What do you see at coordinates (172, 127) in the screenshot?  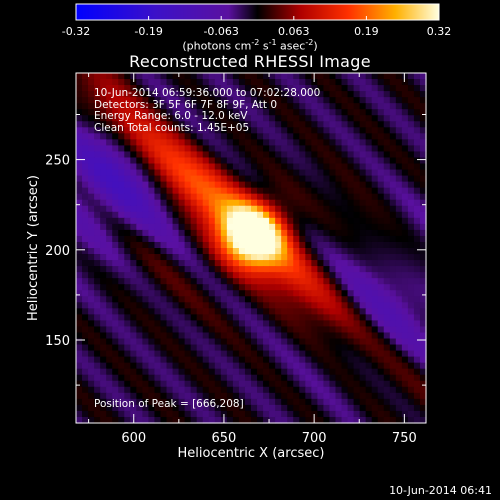 I see `annotation-total-counts: Clean Total counts: 1.45E+05` at bounding box center [172, 127].